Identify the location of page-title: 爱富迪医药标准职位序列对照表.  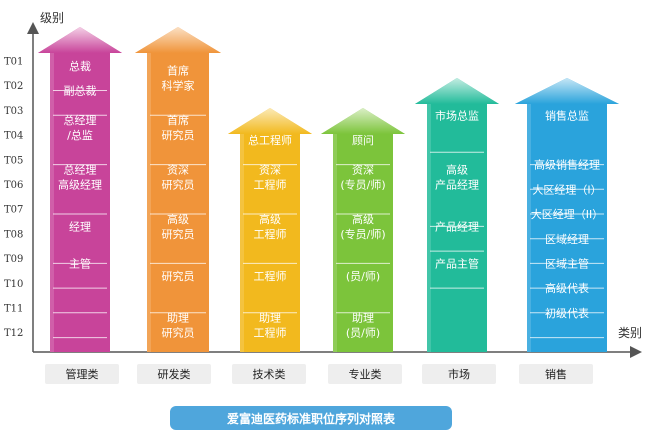
(311, 418).